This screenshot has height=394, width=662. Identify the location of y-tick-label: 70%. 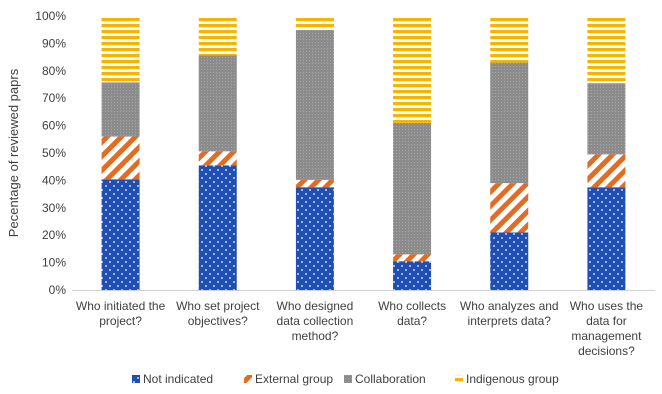
(54, 98).